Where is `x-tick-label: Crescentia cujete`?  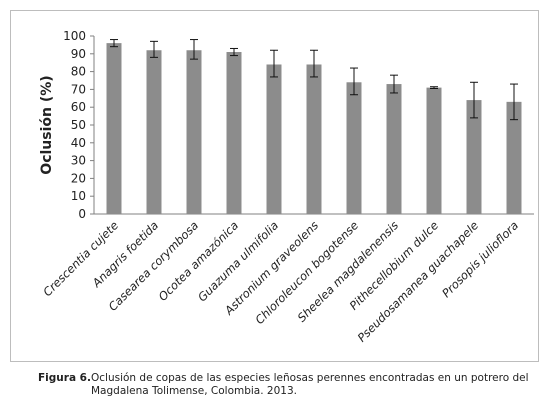 x-tick-label: Crescentia cujete is located at coordinates (80, 258).